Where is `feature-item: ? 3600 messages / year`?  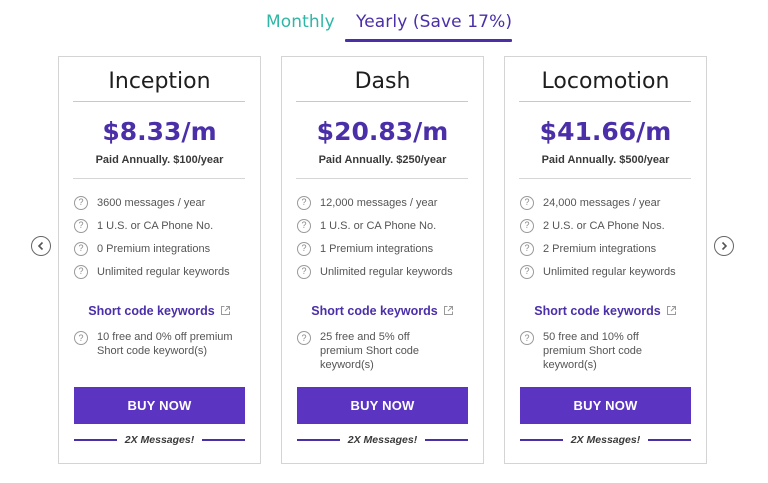
feature-item: ? 3600 messages / year is located at coordinates (164, 202).